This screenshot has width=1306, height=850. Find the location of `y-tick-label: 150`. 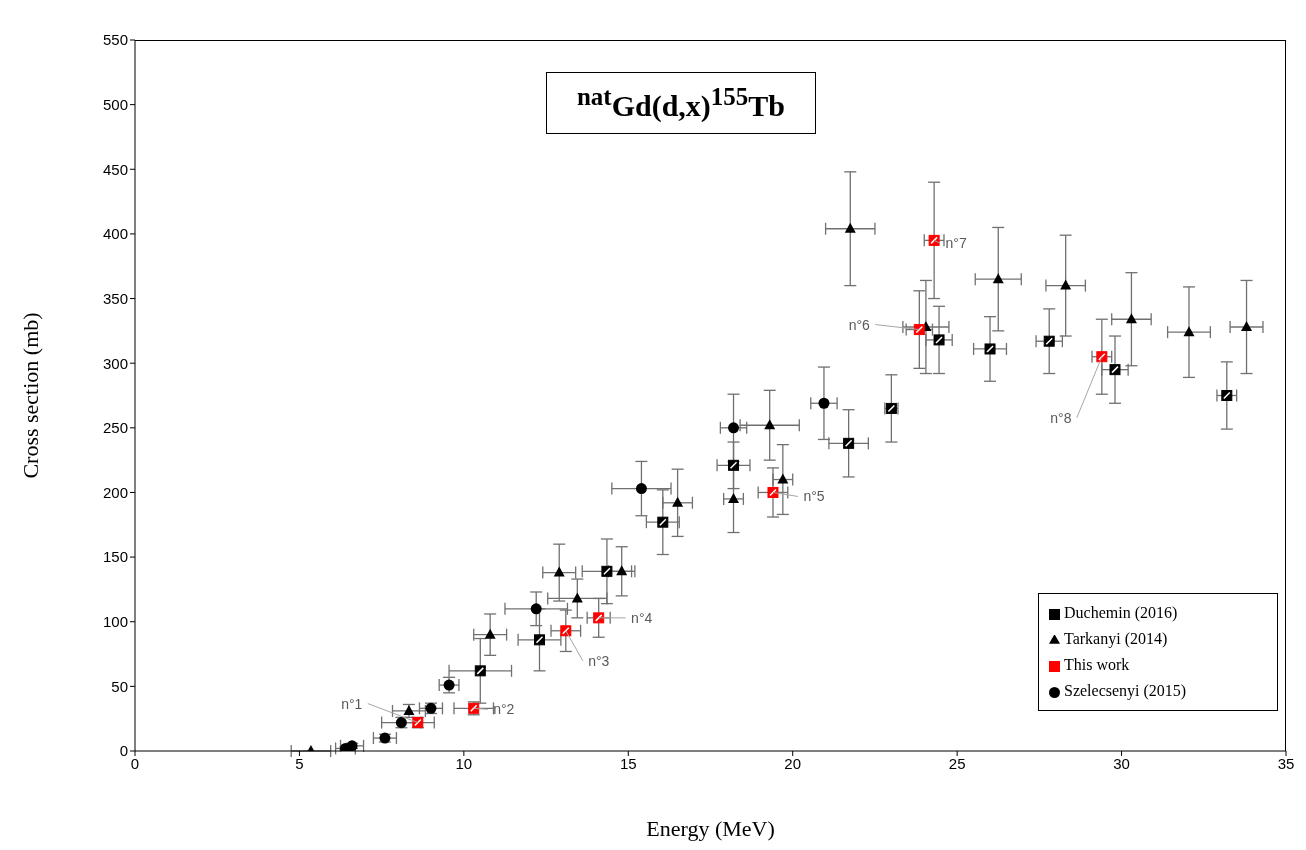

y-tick-label: 150 is located at coordinates (115, 557).